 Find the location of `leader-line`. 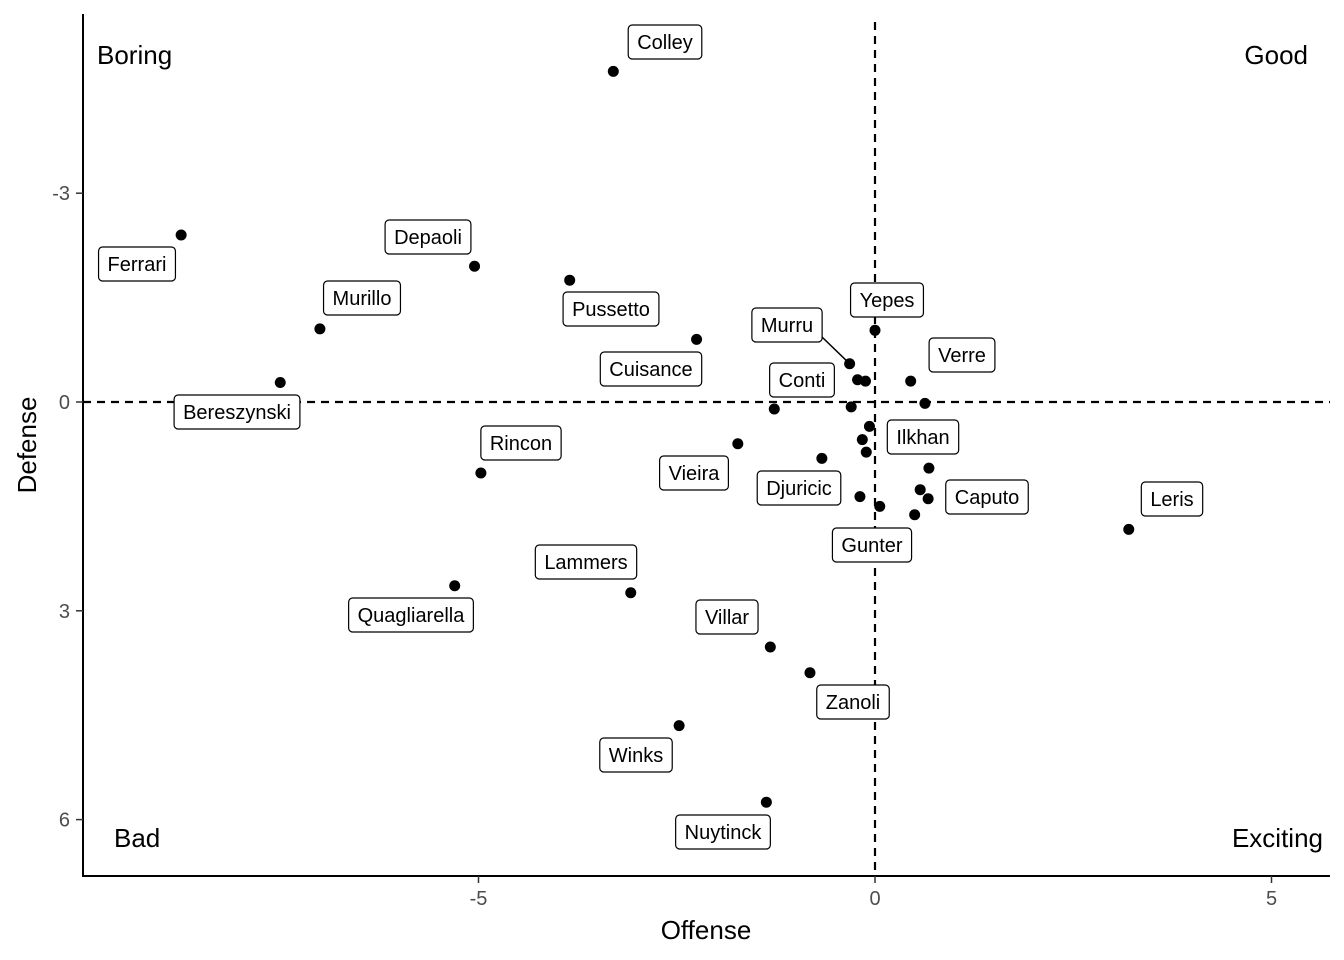

leader-line is located at coordinates (836, 350).